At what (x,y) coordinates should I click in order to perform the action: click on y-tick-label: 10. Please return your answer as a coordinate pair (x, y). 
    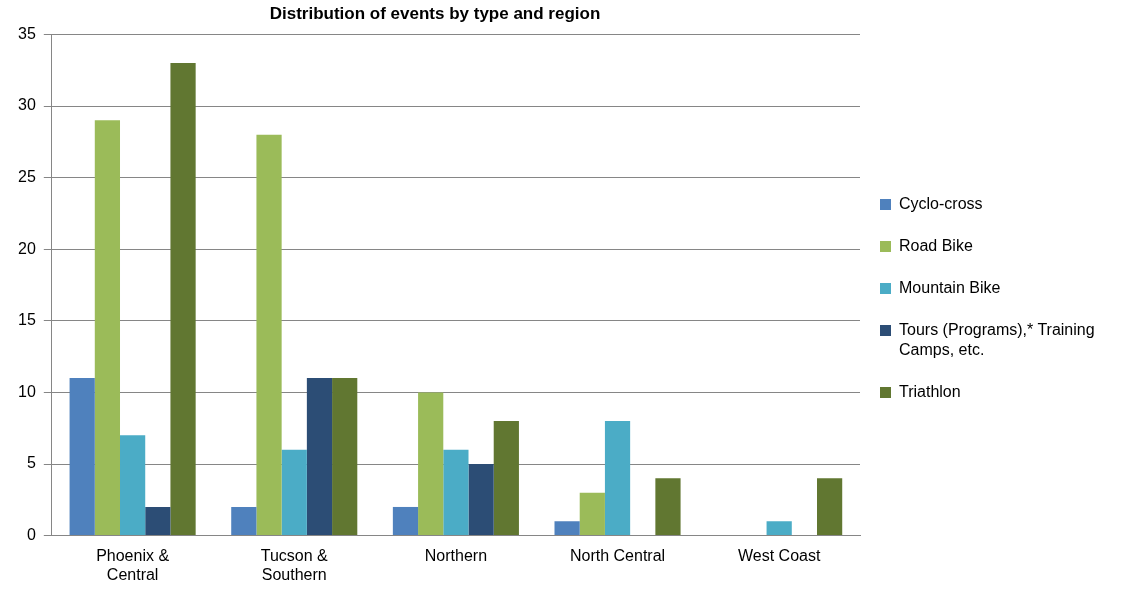
    Looking at the image, I should click on (27, 391).